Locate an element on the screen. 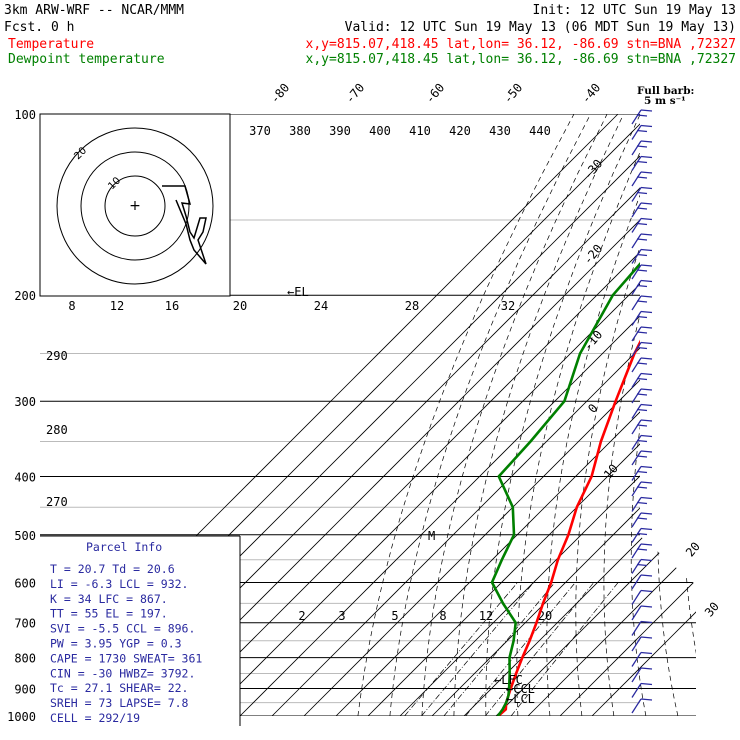 This screenshot has height=740, width=740. parcel-info-row: PW = 3.95 YGP = 0.3 is located at coordinates (116, 644).